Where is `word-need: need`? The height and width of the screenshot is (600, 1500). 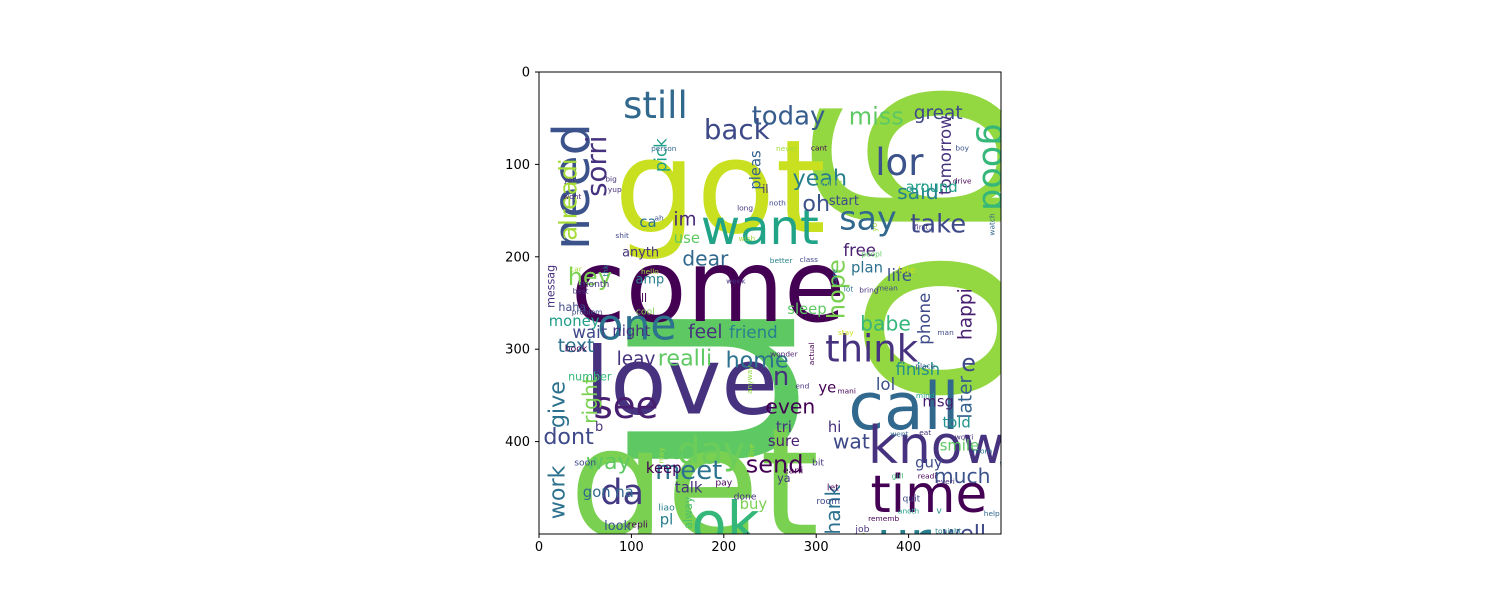 word-need: need is located at coordinates (571, 186).